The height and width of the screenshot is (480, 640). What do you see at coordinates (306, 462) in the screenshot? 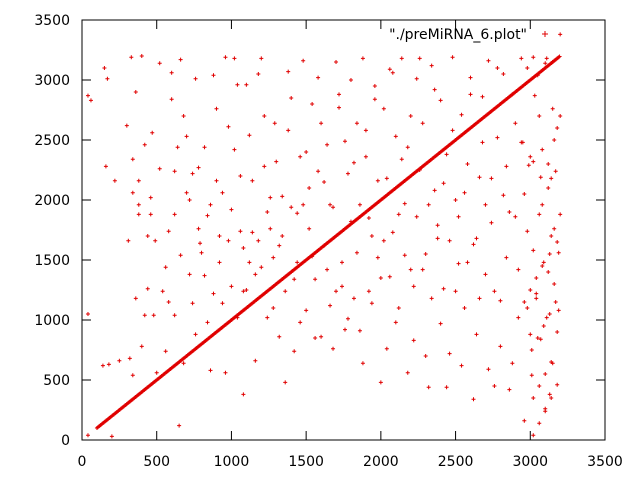
I see `x-tick-label: 1500` at bounding box center [306, 462].